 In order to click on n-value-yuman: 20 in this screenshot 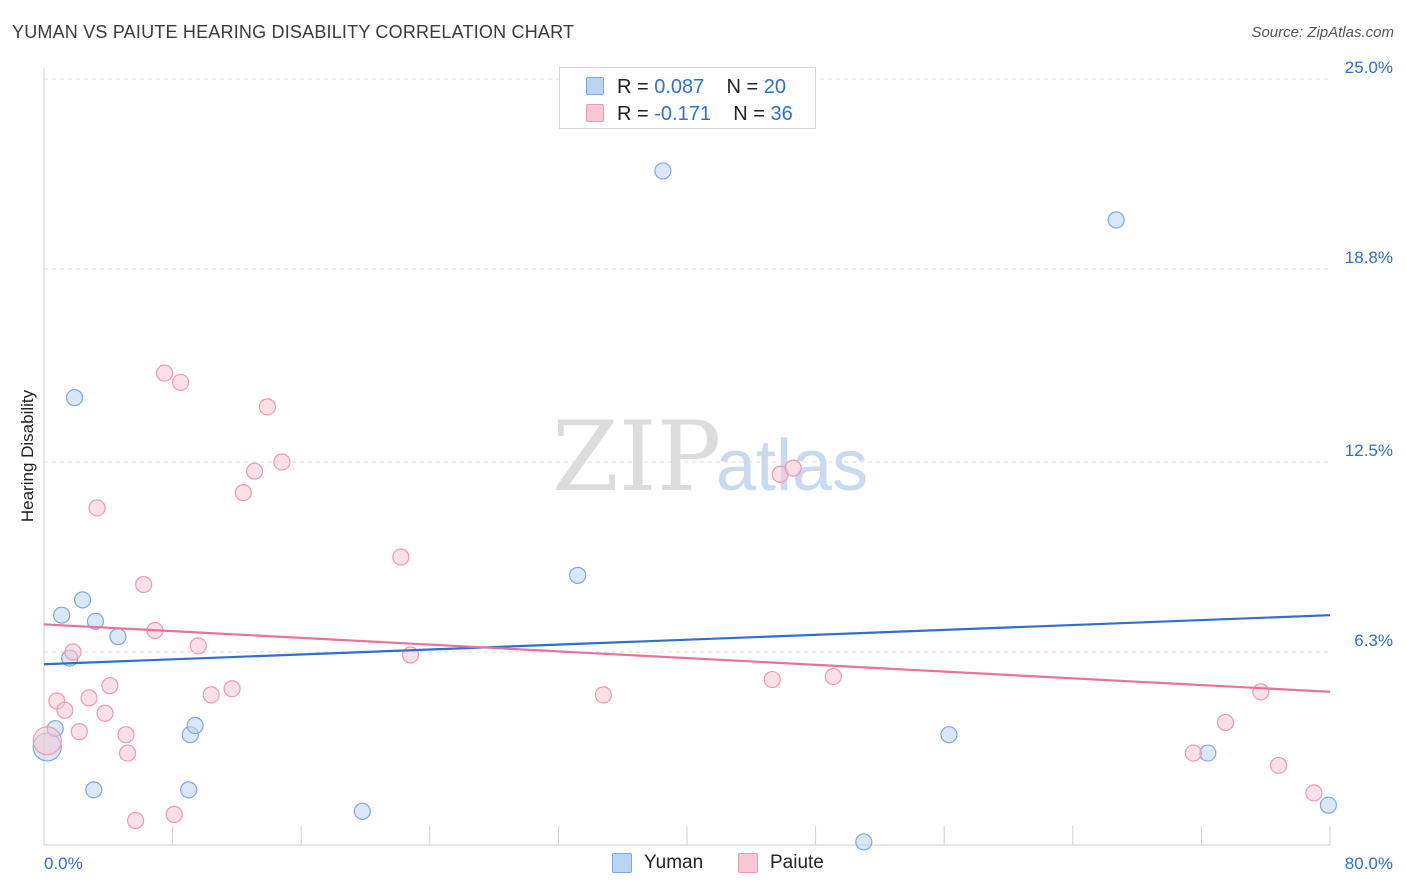, I will do `click(775, 86)`.